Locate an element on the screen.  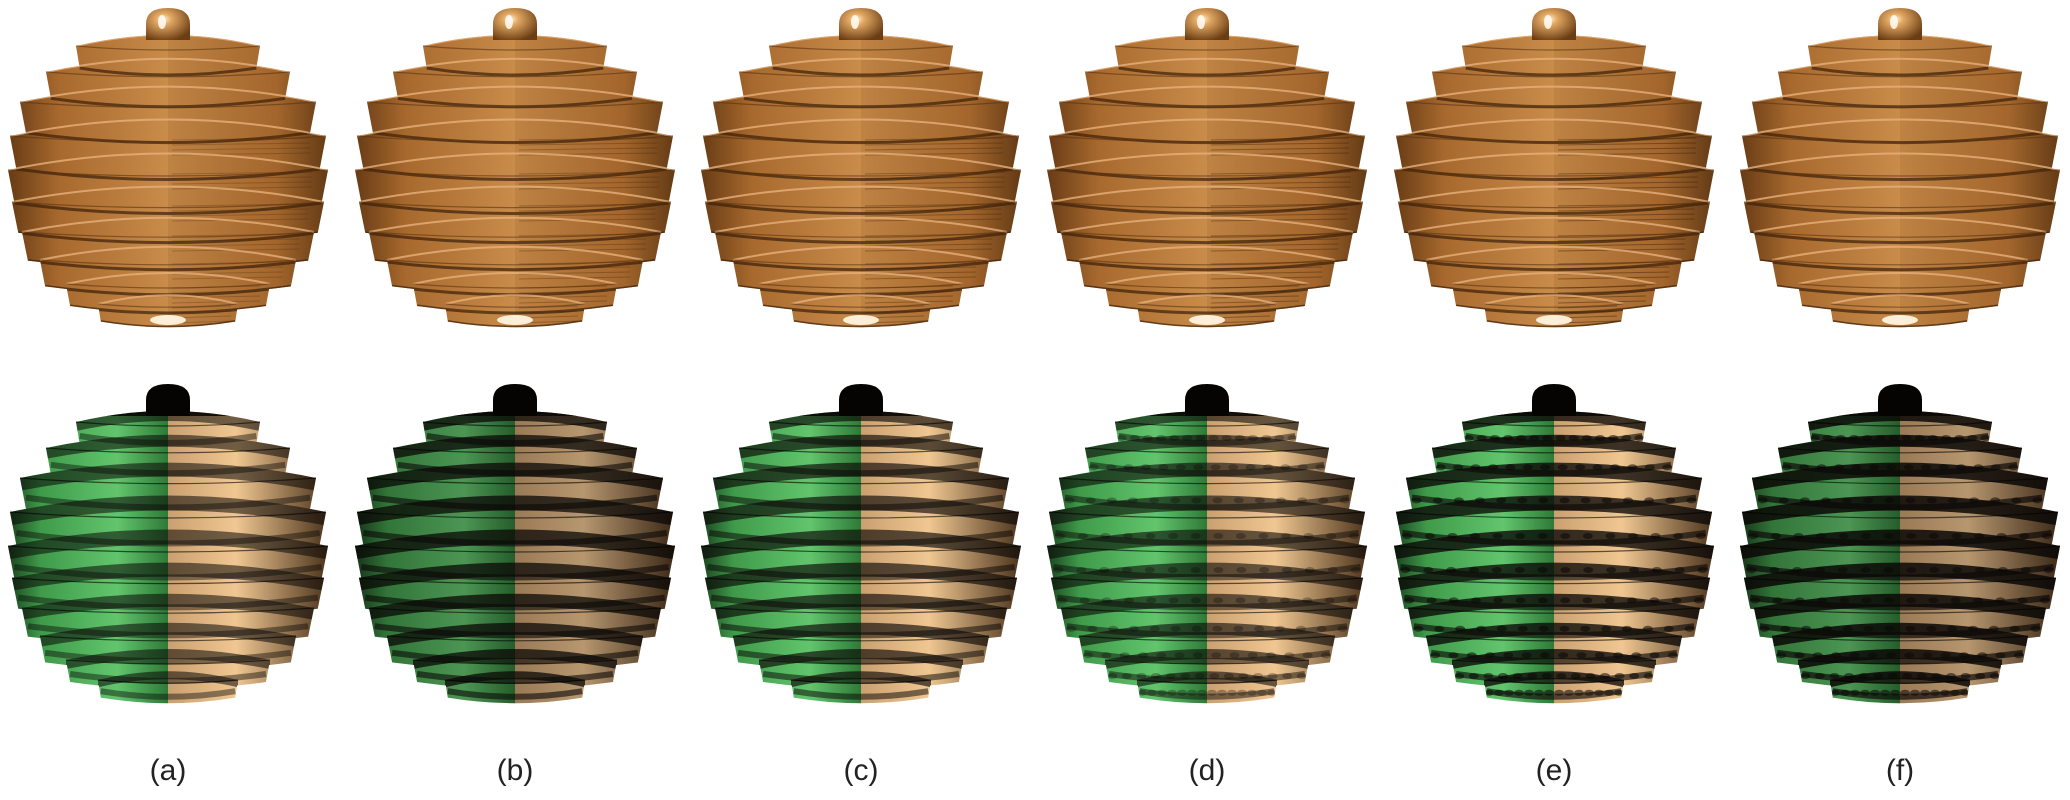
caption-a: (a) is located at coordinates (168, 770).